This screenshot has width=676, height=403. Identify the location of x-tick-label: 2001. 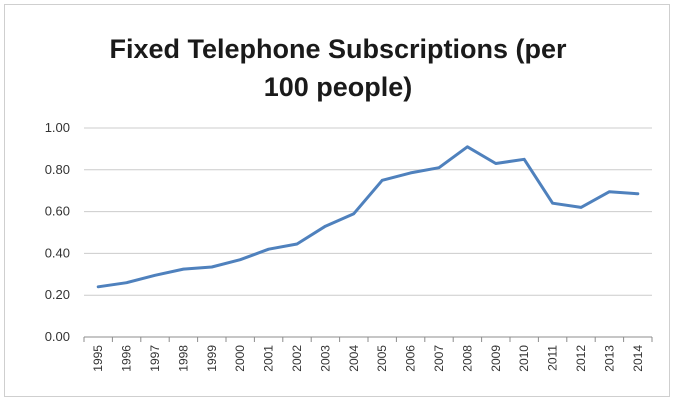
(269, 358).